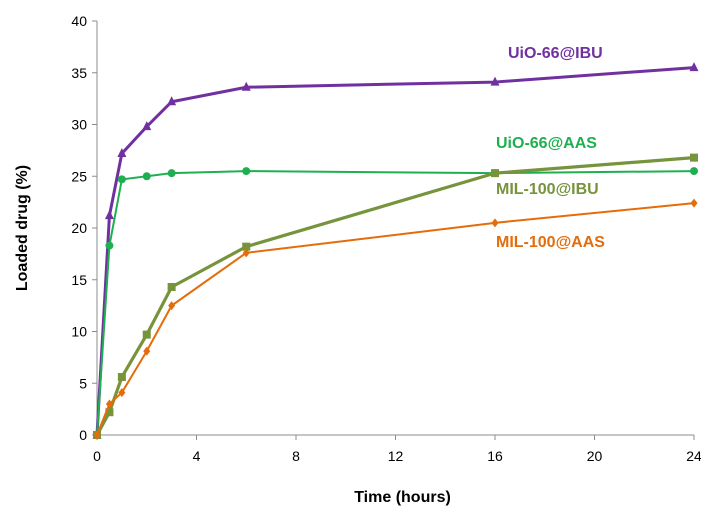 The width and height of the screenshot is (701, 508). Describe the element at coordinates (83, 435) in the screenshot. I see `y-tick-label: 0` at that location.